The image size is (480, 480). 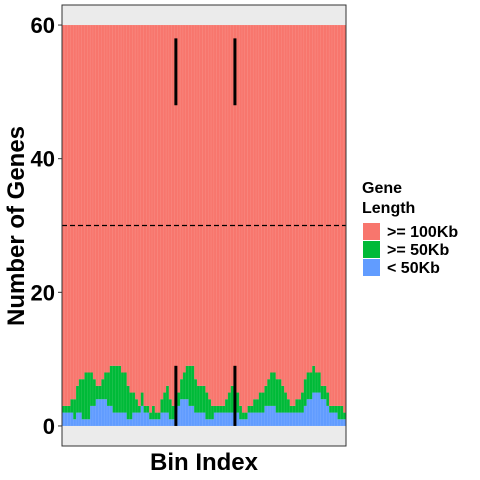 I want to click on legend: Gene Length >= 100Kb >= 50Kb < 50Kb, so click(x=410, y=228).